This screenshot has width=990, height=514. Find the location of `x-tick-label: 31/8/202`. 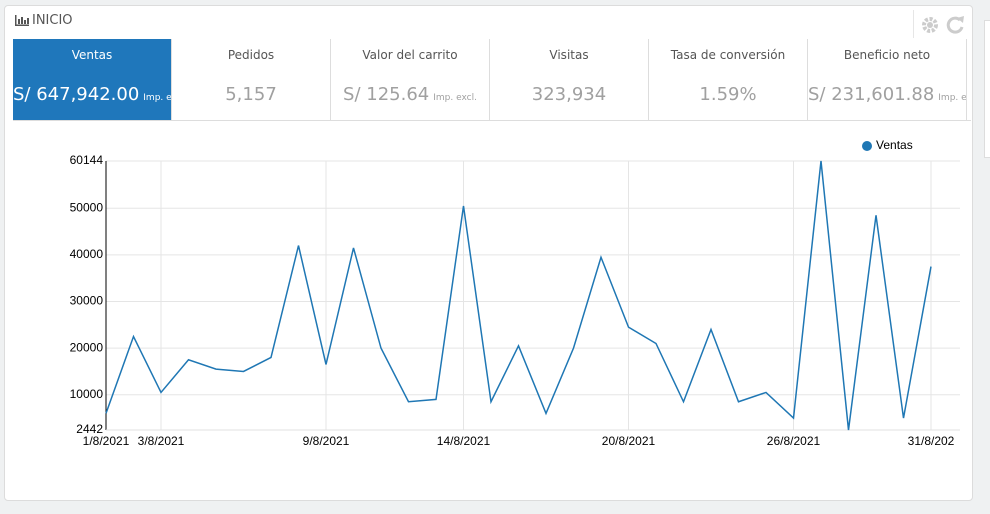

x-tick-label: 31/8/202 is located at coordinates (931, 441).